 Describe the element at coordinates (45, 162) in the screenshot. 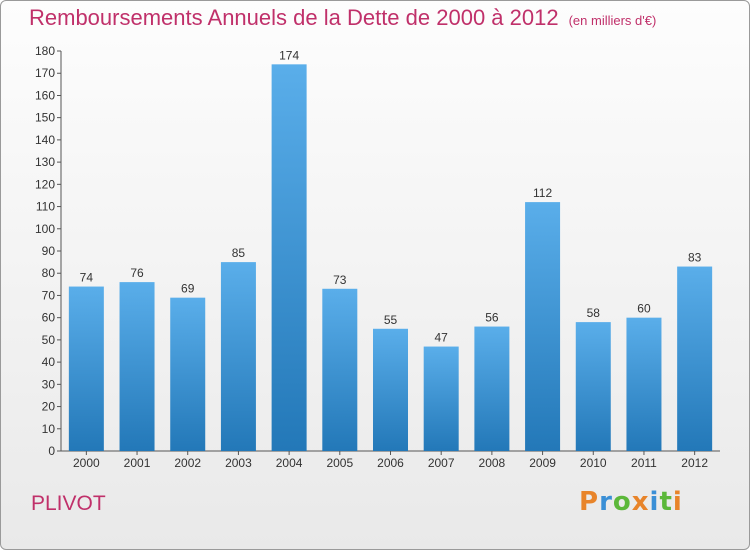

I see `y-tick-label: 130` at that location.